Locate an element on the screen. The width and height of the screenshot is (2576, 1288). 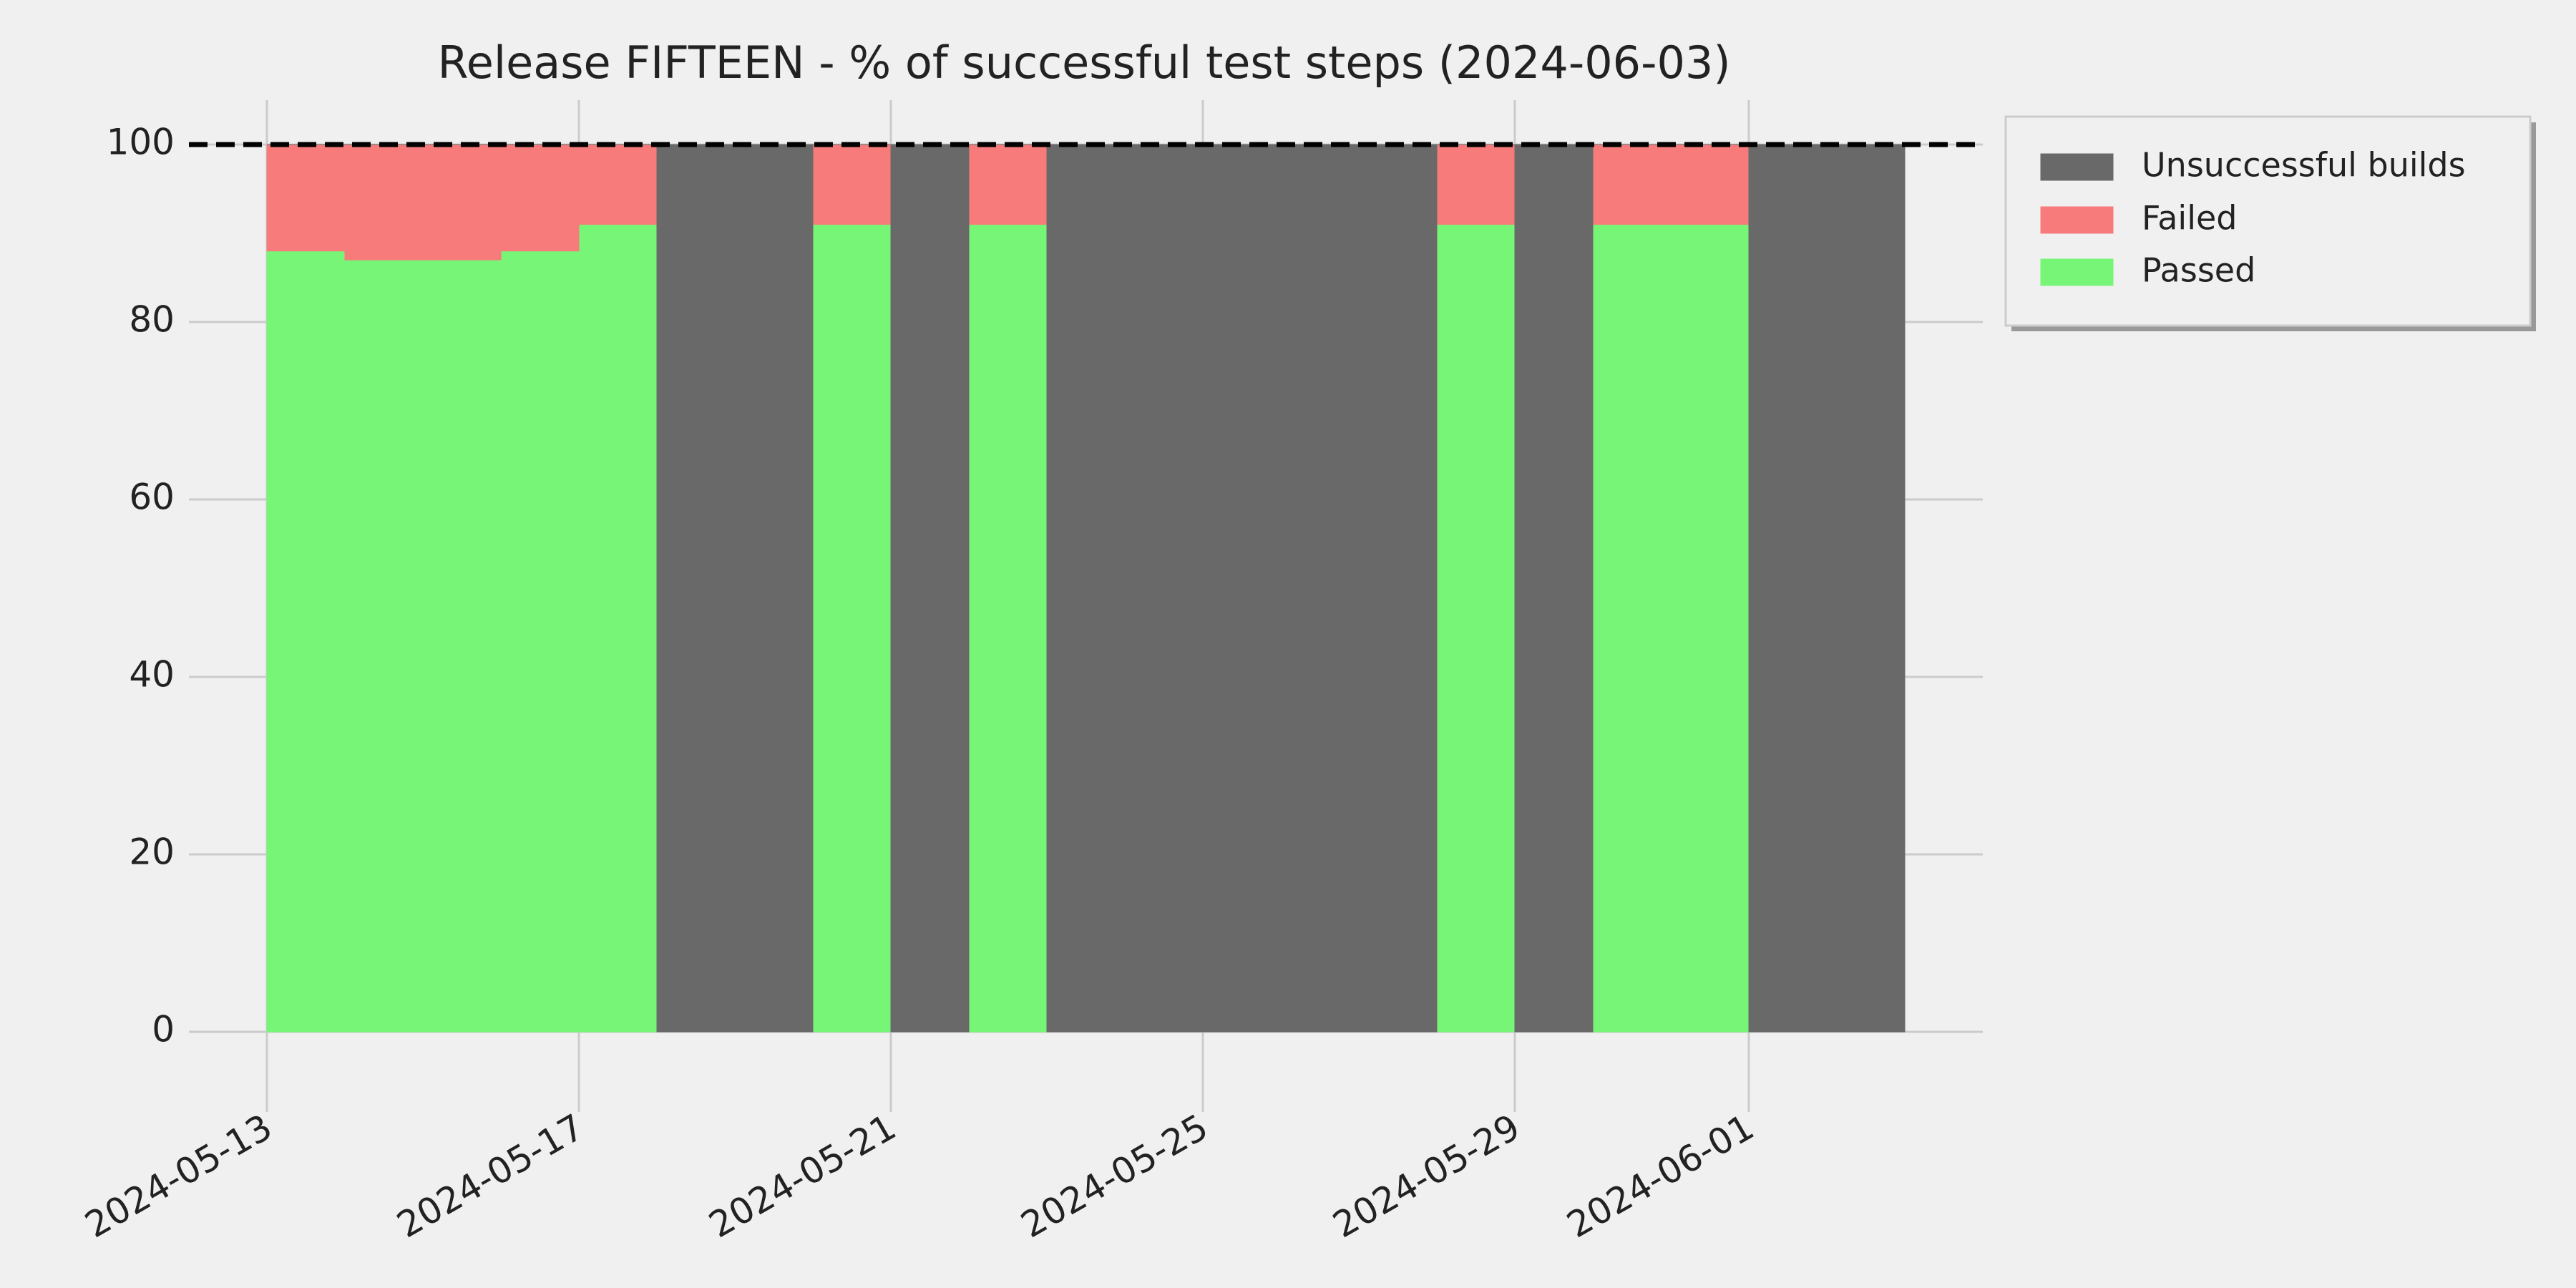
legend: Unsuccessful builds Failed Passed is located at coordinates (2270, 223).